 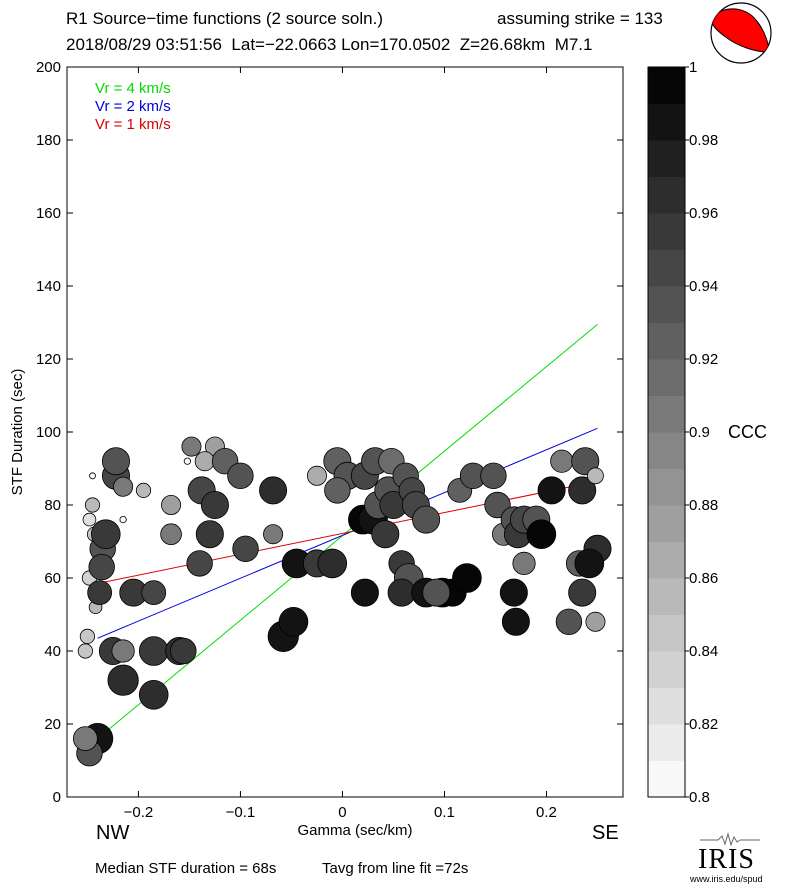 I want to click on colorbar-tick-label: 0.84, so click(x=703, y=651).